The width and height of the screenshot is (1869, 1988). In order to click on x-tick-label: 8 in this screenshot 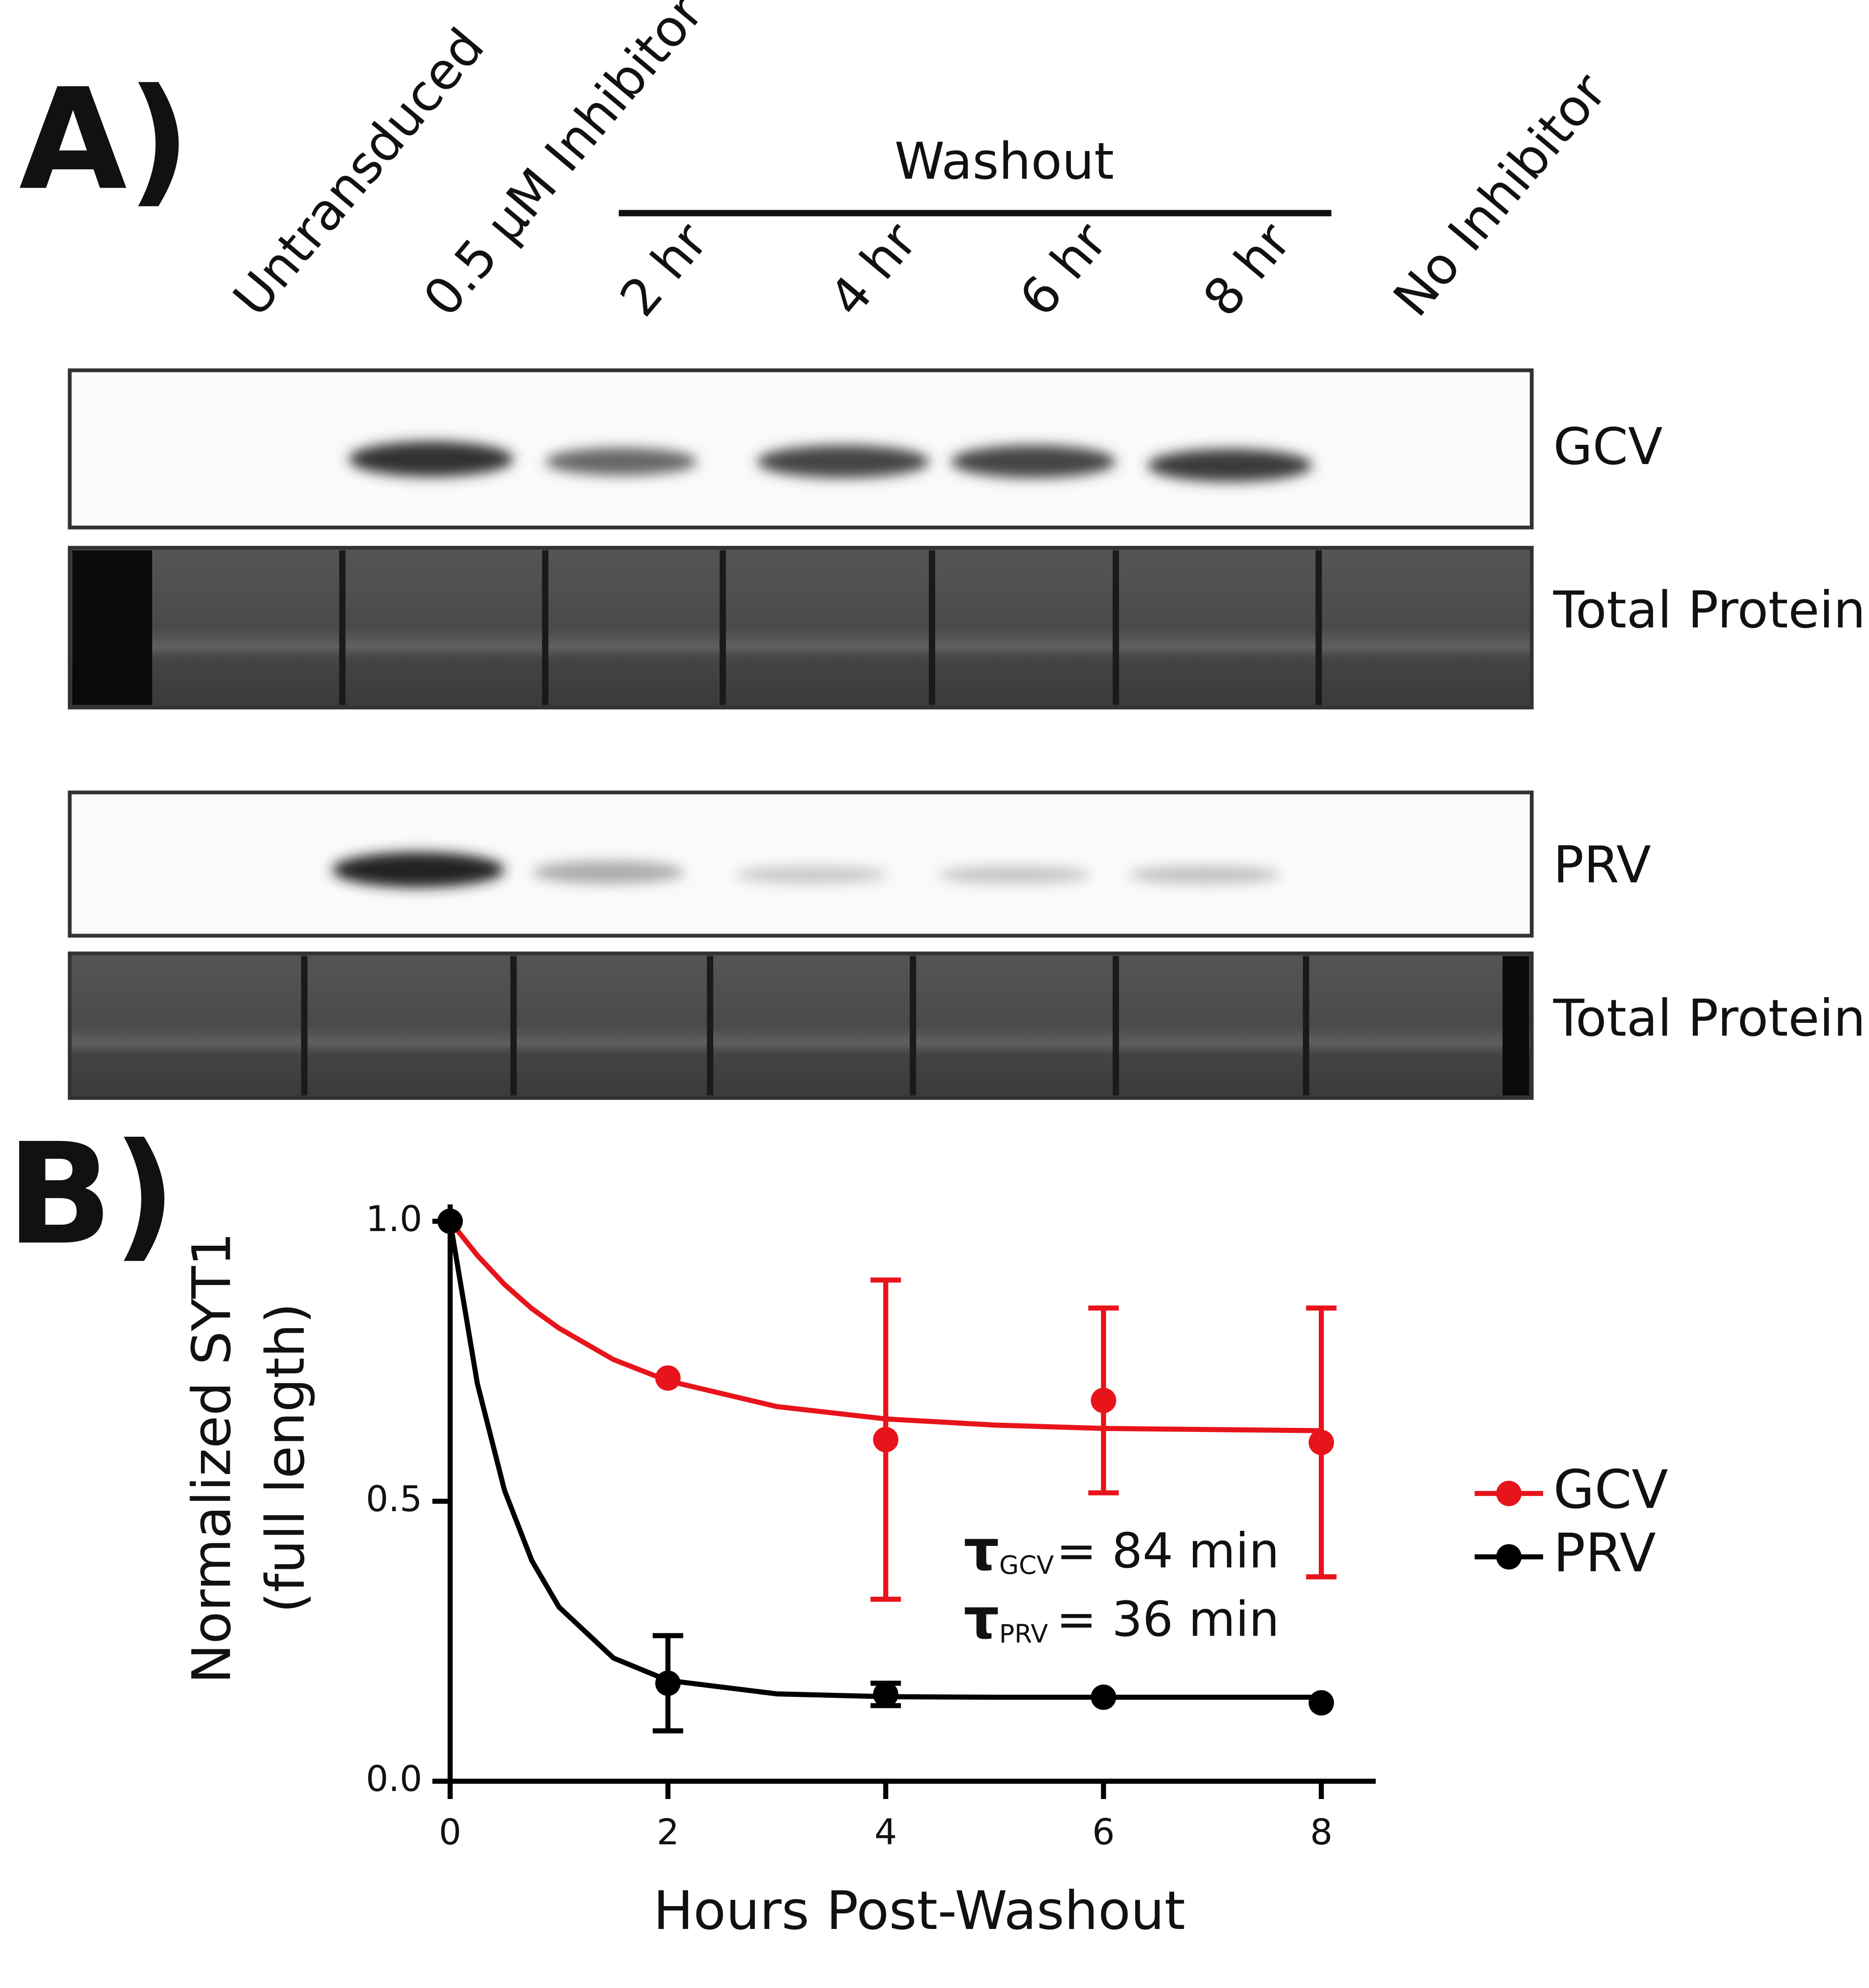, I will do `click(1321, 1832)`.